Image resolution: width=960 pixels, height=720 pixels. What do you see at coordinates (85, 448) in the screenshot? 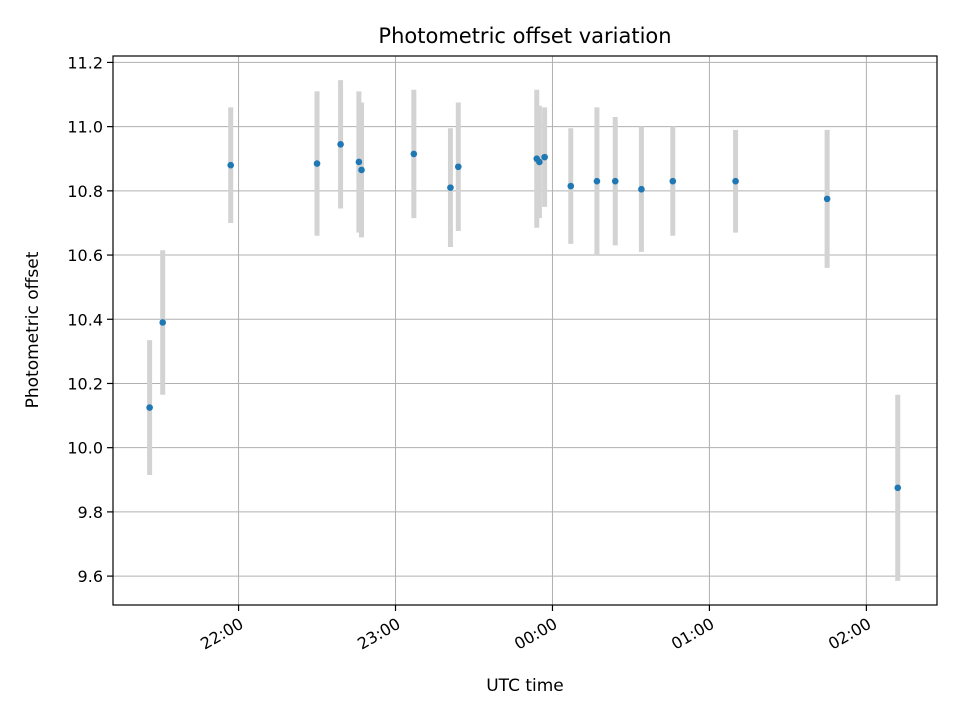
I see `y-tick-label: 10.0` at bounding box center [85, 448].